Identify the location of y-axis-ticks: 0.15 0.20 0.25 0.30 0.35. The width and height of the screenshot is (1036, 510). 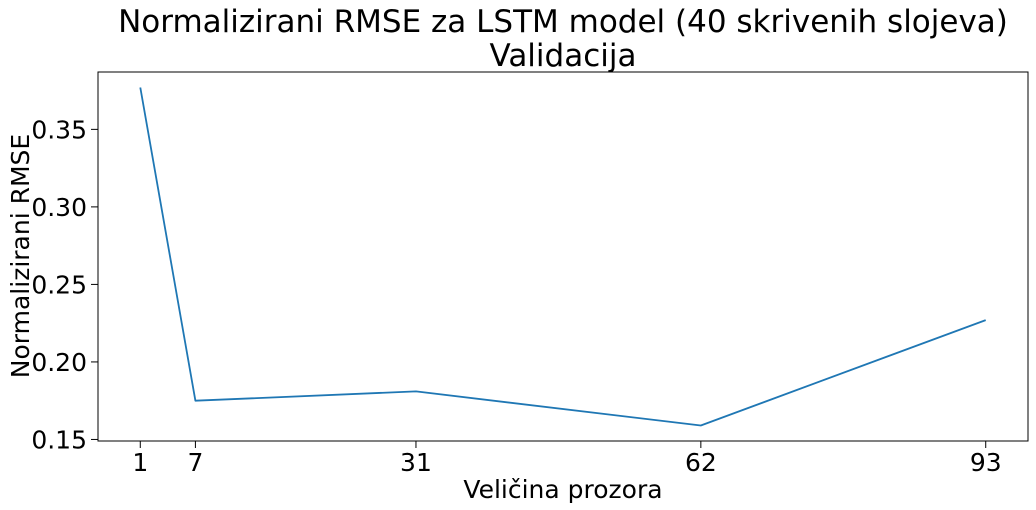
(64, 284).